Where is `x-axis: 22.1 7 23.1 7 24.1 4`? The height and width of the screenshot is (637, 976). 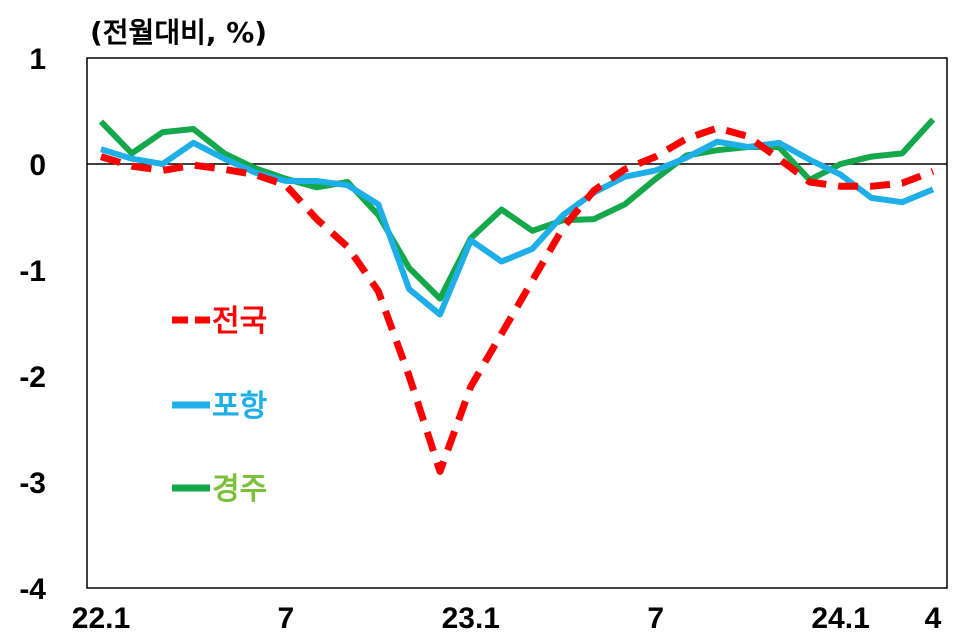
x-axis: 22.1 7 23.1 7 24.1 4 is located at coordinates (507, 618).